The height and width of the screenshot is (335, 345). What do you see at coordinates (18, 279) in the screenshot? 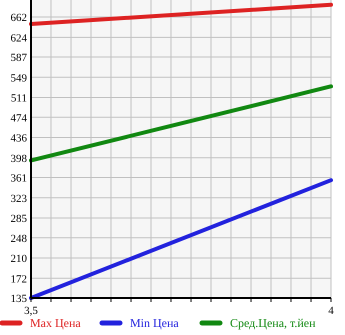
I see `y-tick-label: 172` at bounding box center [18, 279].